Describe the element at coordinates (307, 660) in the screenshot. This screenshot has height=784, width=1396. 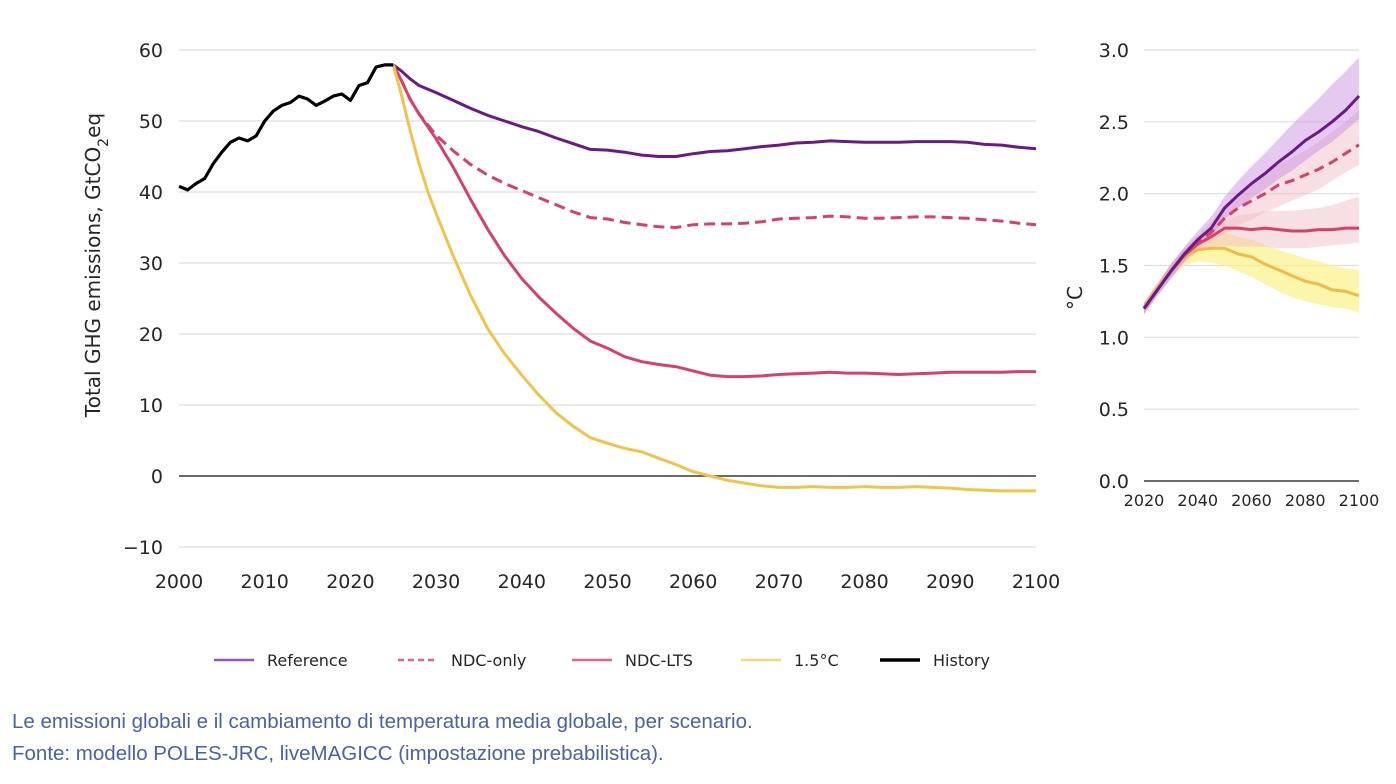
I see `legend-label: Reference` at that location.